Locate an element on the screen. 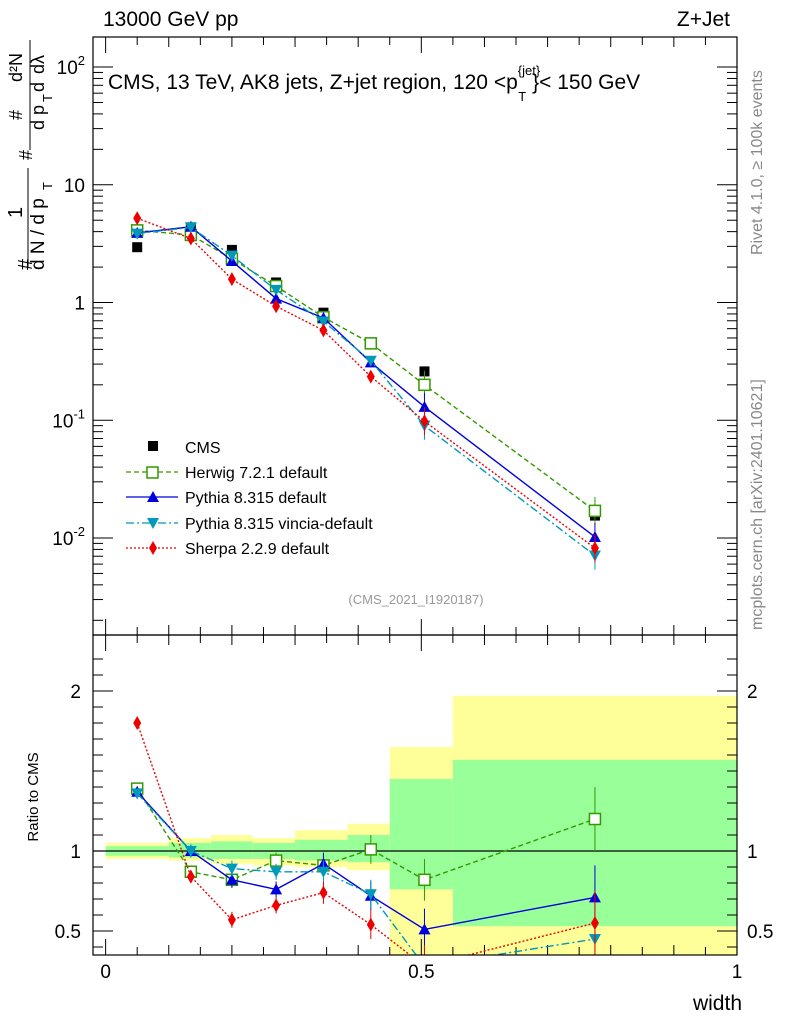 The height and width of the screenshot is (1024, 786). x-tick-label: 0.5 is located at coordinates (421, 972).